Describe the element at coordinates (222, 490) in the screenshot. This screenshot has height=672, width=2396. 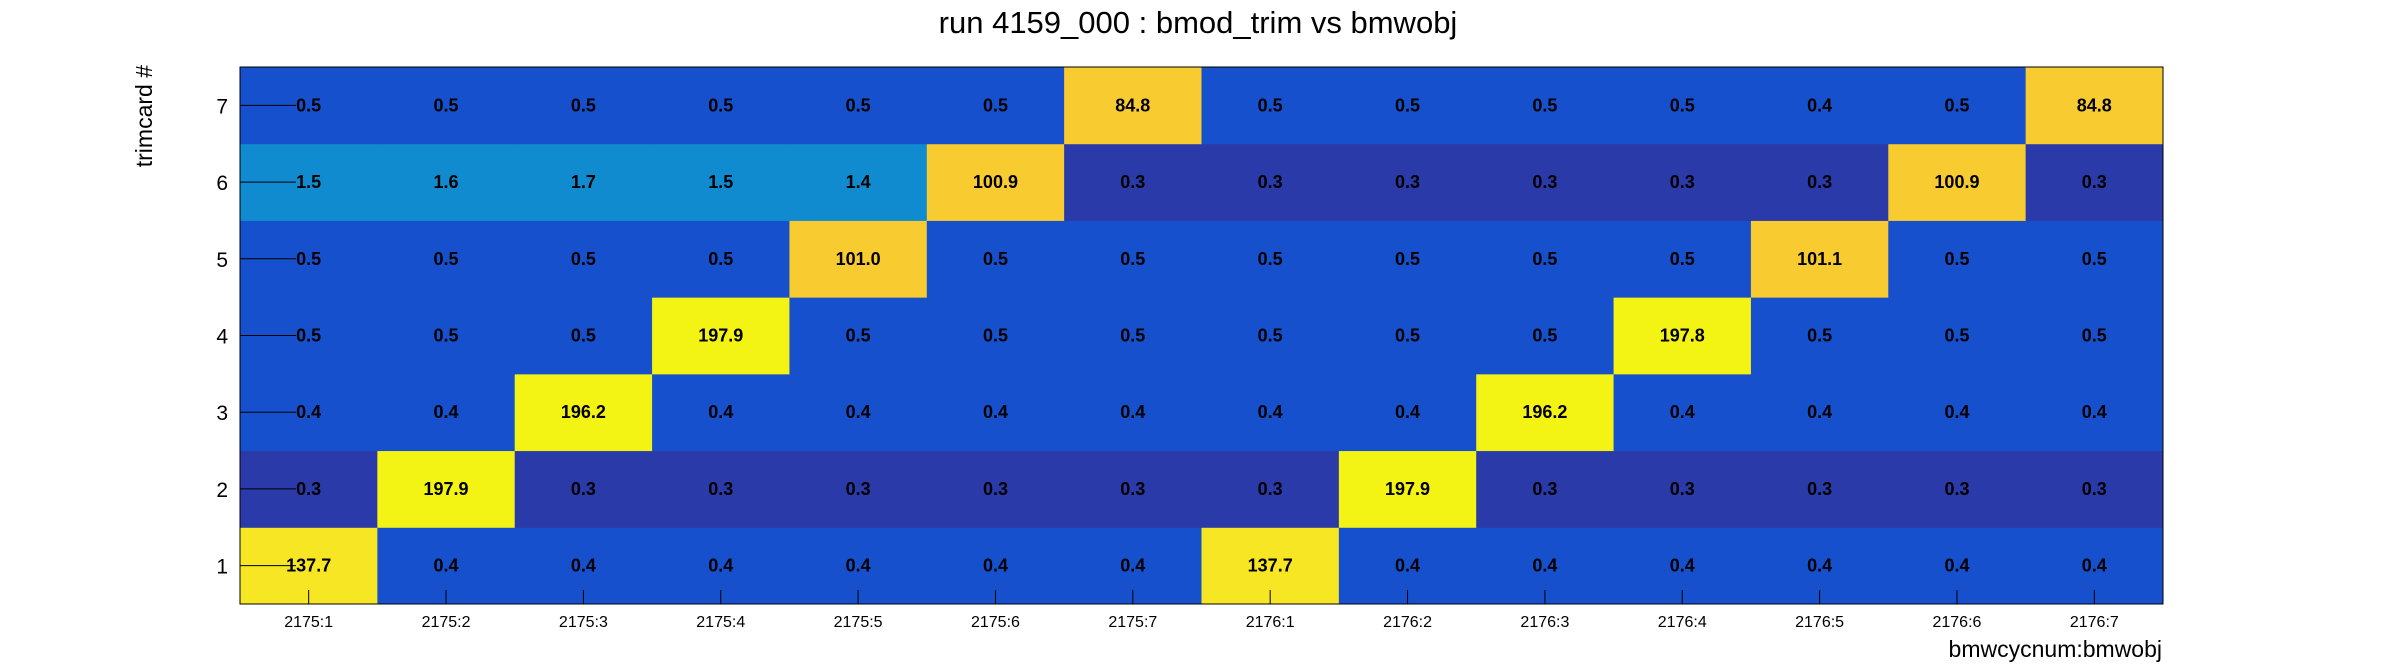
I see `y-tick-label: 2` at that location.